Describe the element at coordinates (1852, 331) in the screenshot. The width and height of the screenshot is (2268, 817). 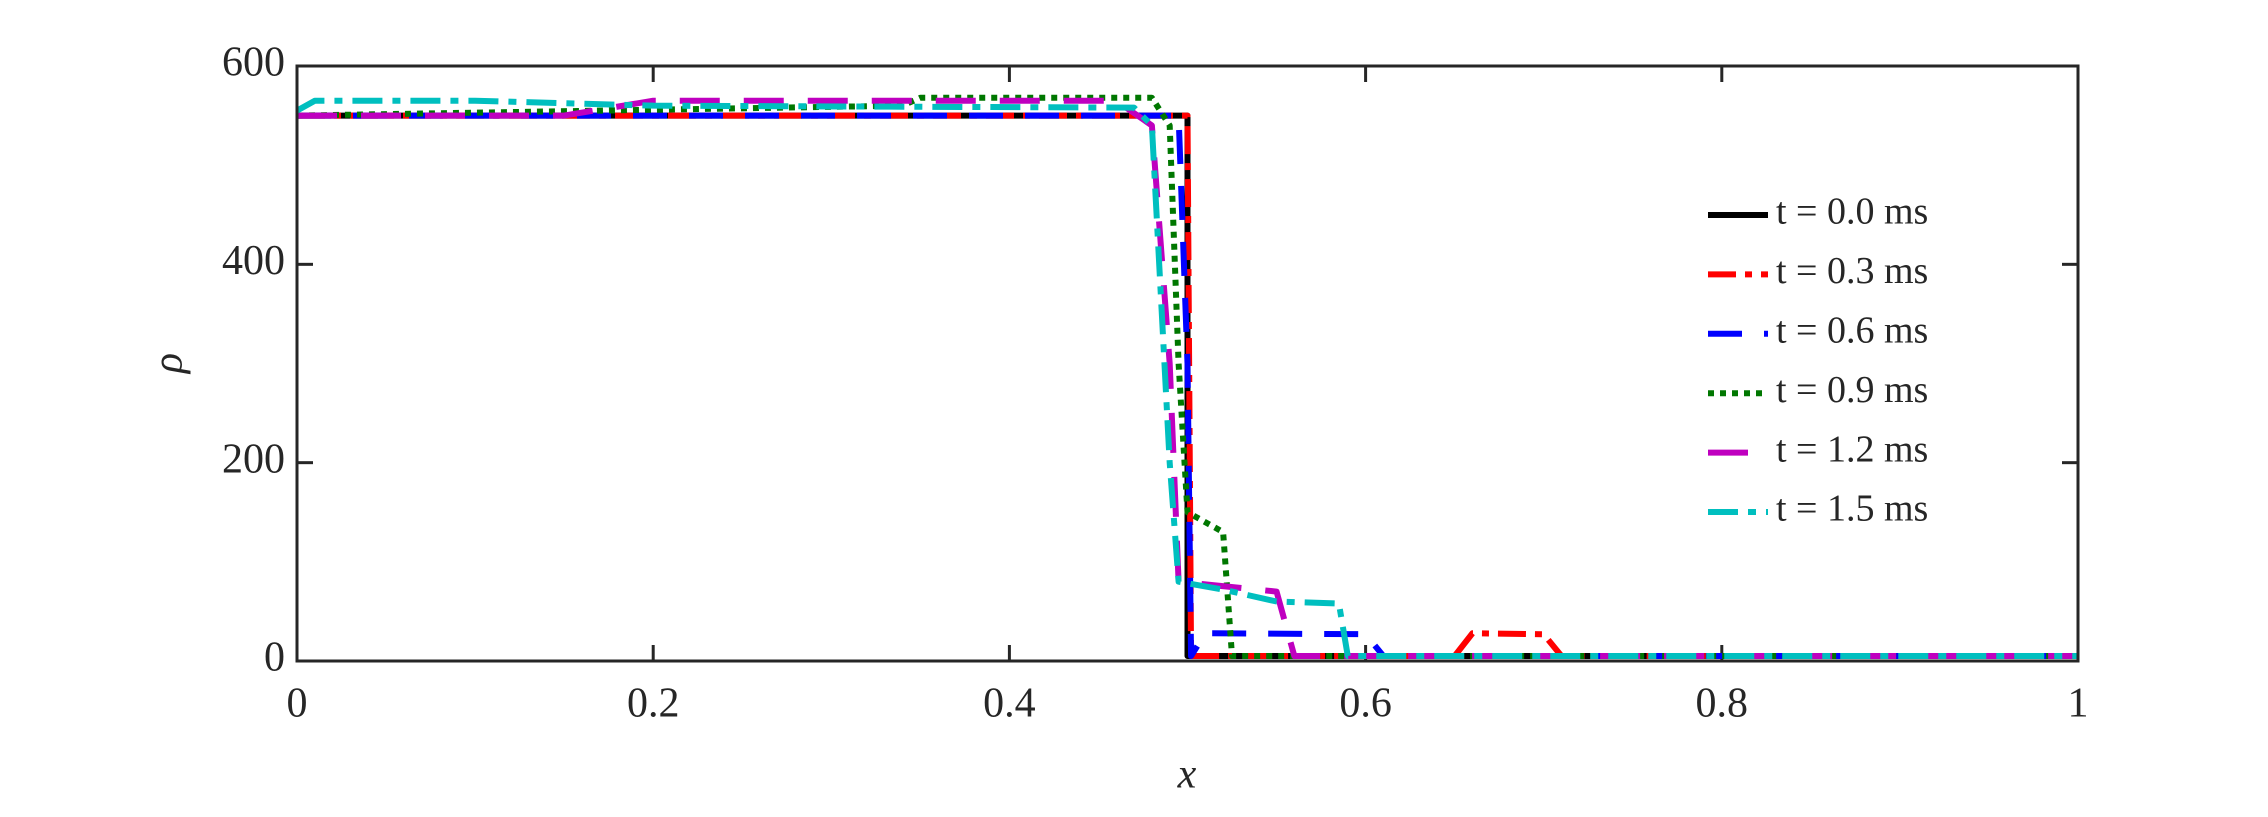
I see `legend-label: t = 0.6 ms` at that location.